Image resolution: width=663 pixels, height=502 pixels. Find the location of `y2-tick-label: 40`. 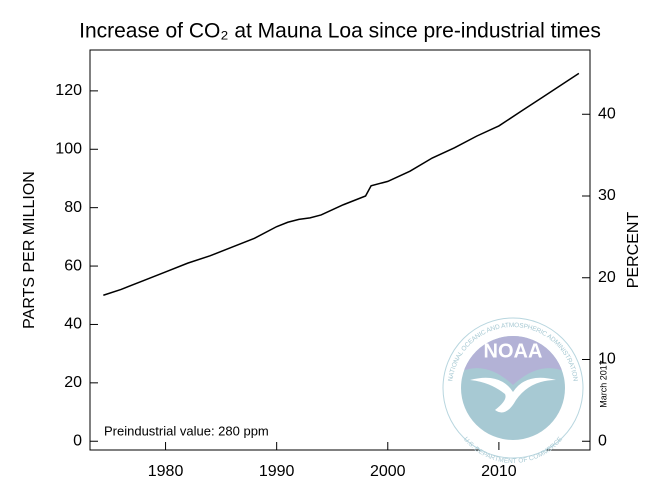

y2-tick-label: 40 is located at coordinates (607, 113).